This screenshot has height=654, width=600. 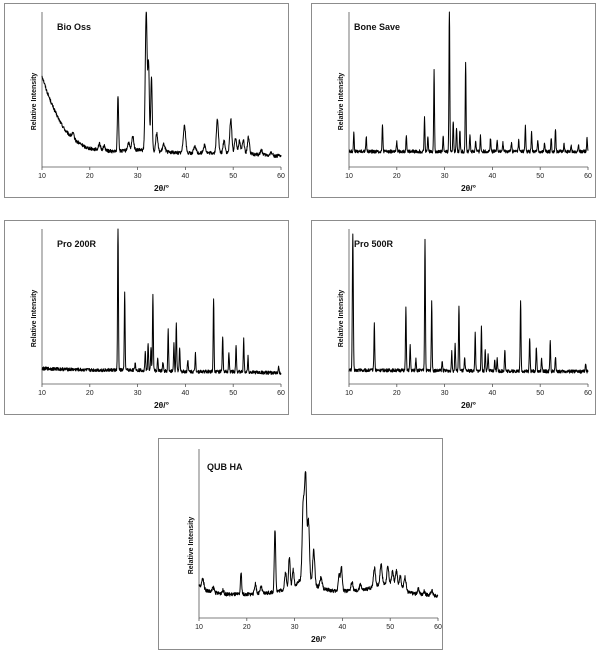 What do you see at coordinates (77, 244) in the screenshot?
I see `chart-title: Pro 200R` at bounding box center [77, 244].